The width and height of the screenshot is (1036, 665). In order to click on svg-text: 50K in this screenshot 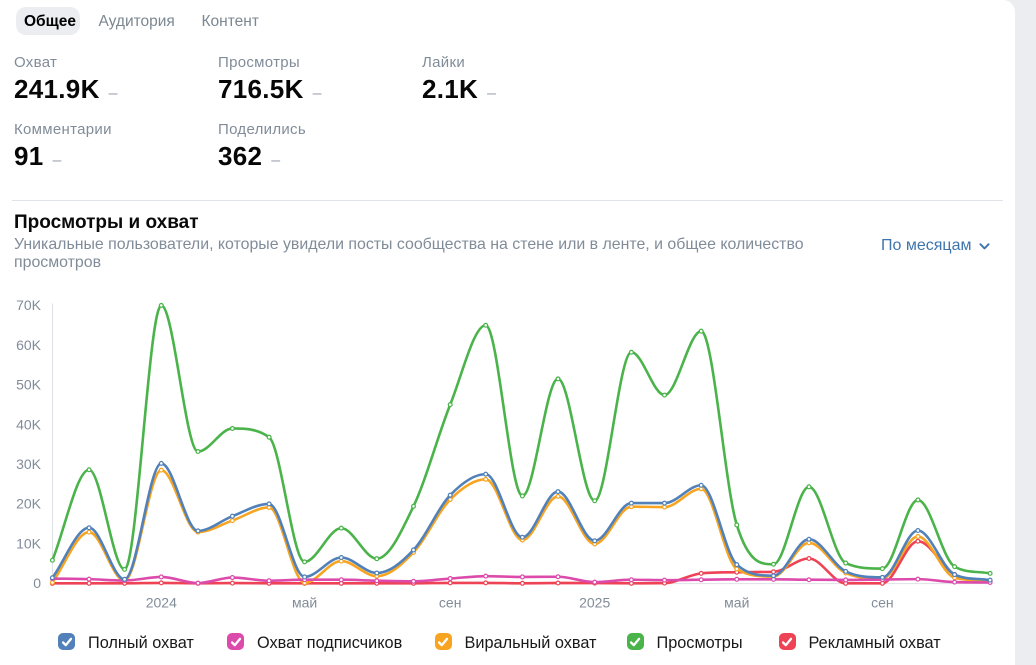, I will do `click(29, 385)`.